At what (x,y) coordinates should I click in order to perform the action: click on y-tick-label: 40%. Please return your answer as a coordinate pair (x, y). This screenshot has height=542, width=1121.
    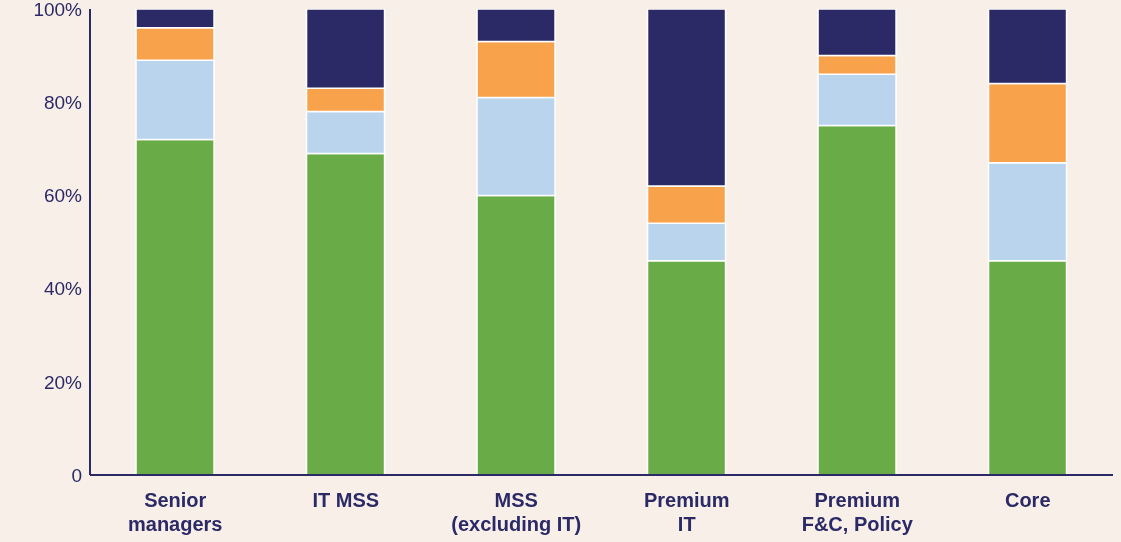
    Looking at the image, I should click on (63, 289).